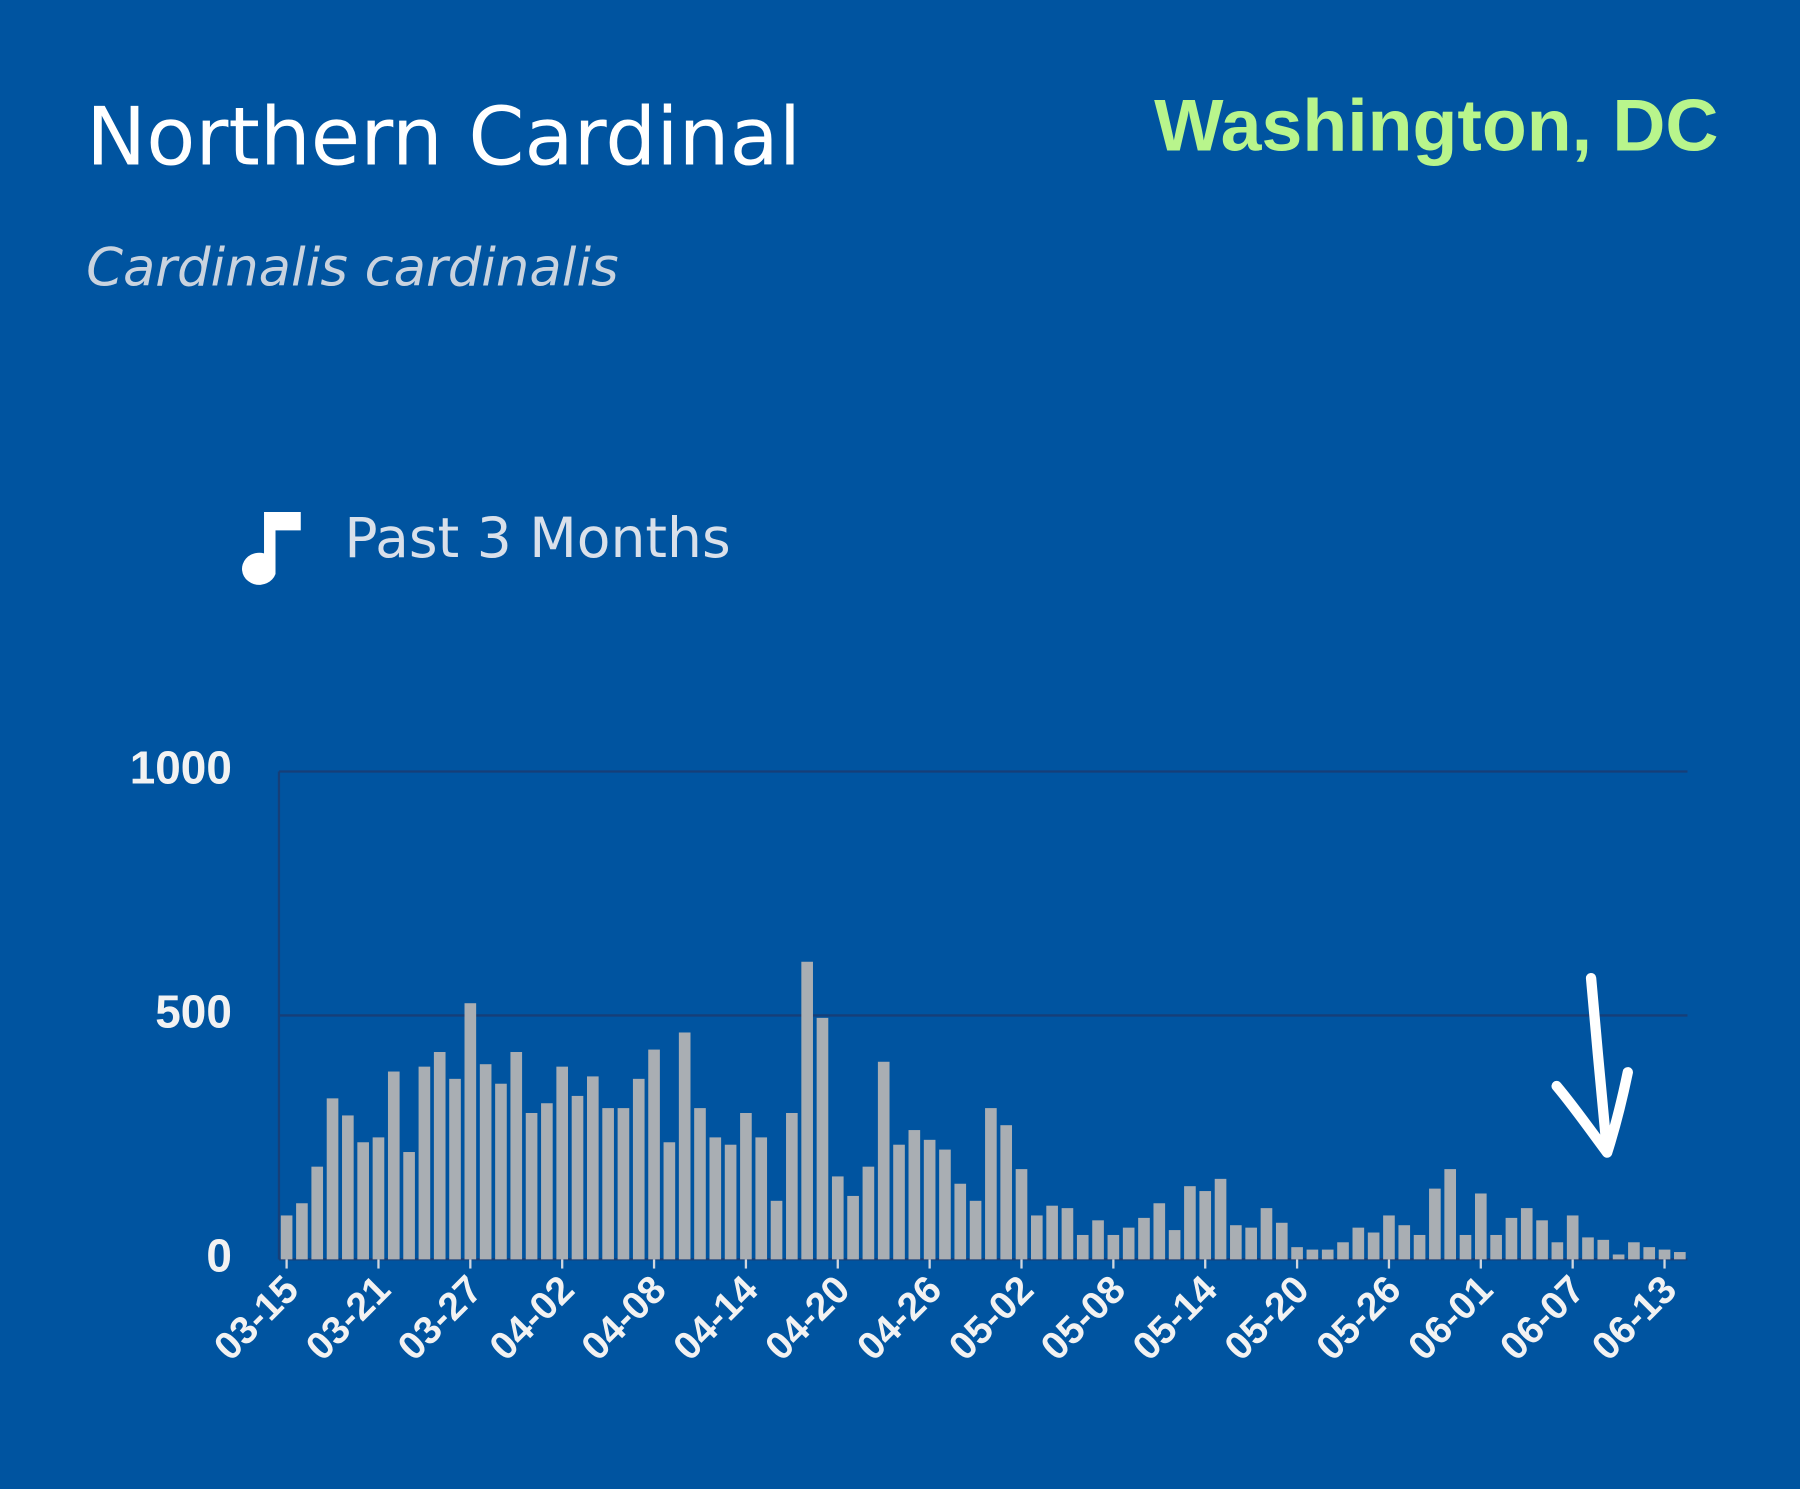 The height and width of the screenshot is (1489, 1800). What do you see at coordinates (537, 538) in the screenshot?
I see `period-label: Past 3 Months` at bounding box center [537, 538].